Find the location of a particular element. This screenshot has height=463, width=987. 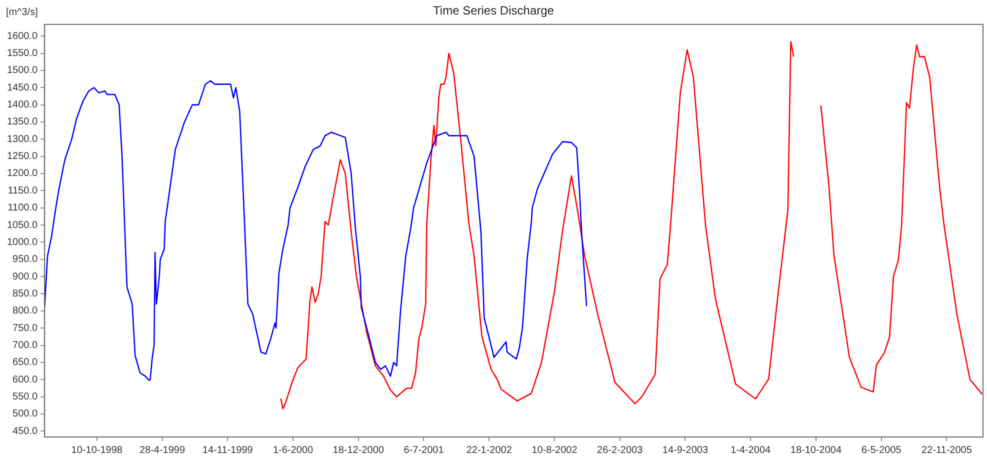

y-tick-label: 1200.0 is located at coordinates (22, 174).